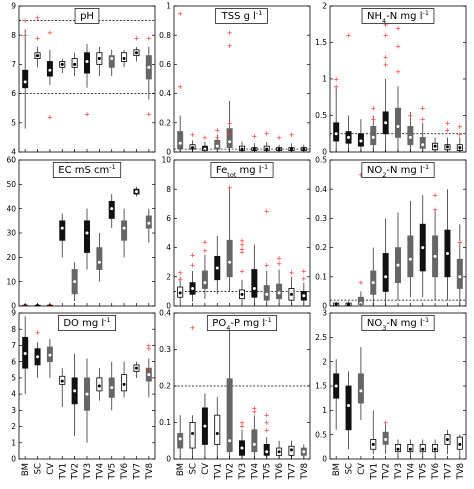 The width and height of the screenshot is (474, 489). What do you see at coordinates (385, 81) in the screenshot?
I see `box-tv2: +++++` at bounding box center [385, 81].